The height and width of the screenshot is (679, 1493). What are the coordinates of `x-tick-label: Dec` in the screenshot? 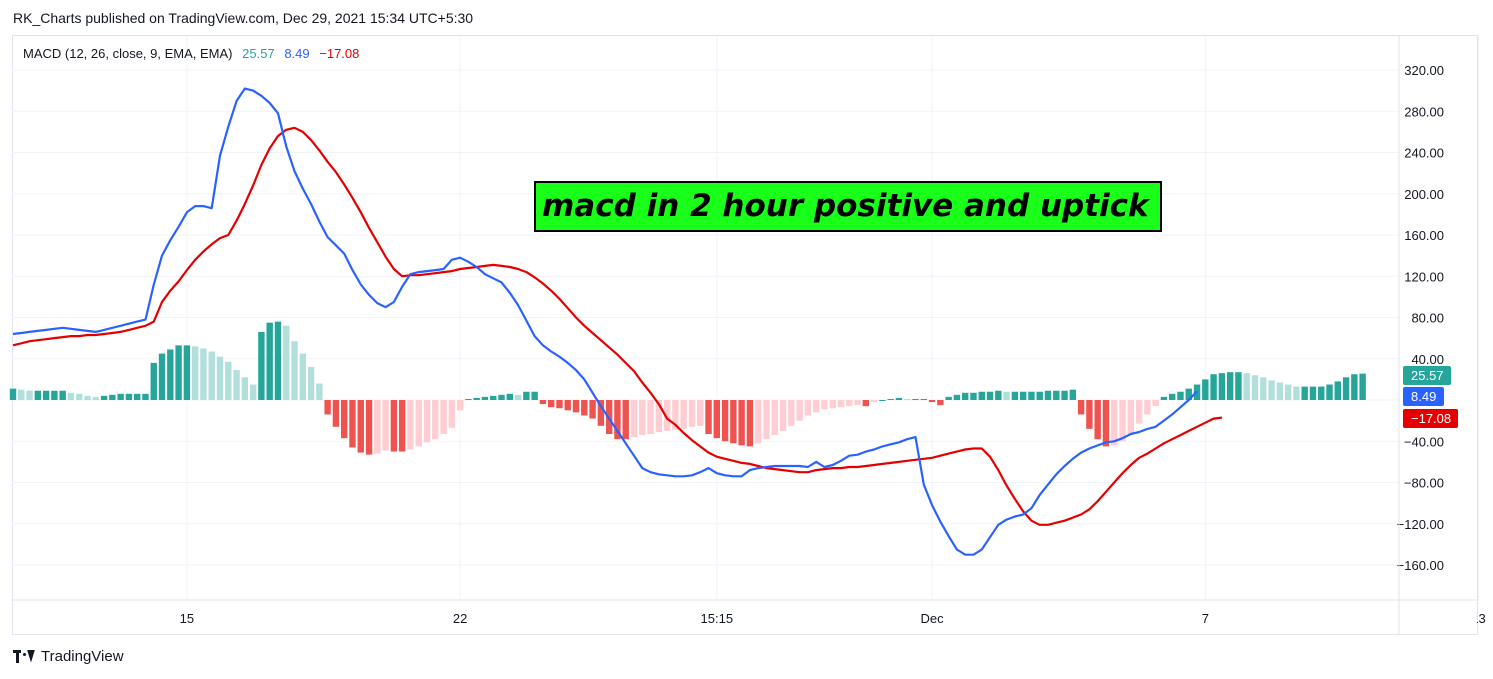 It's located at (933, 618).